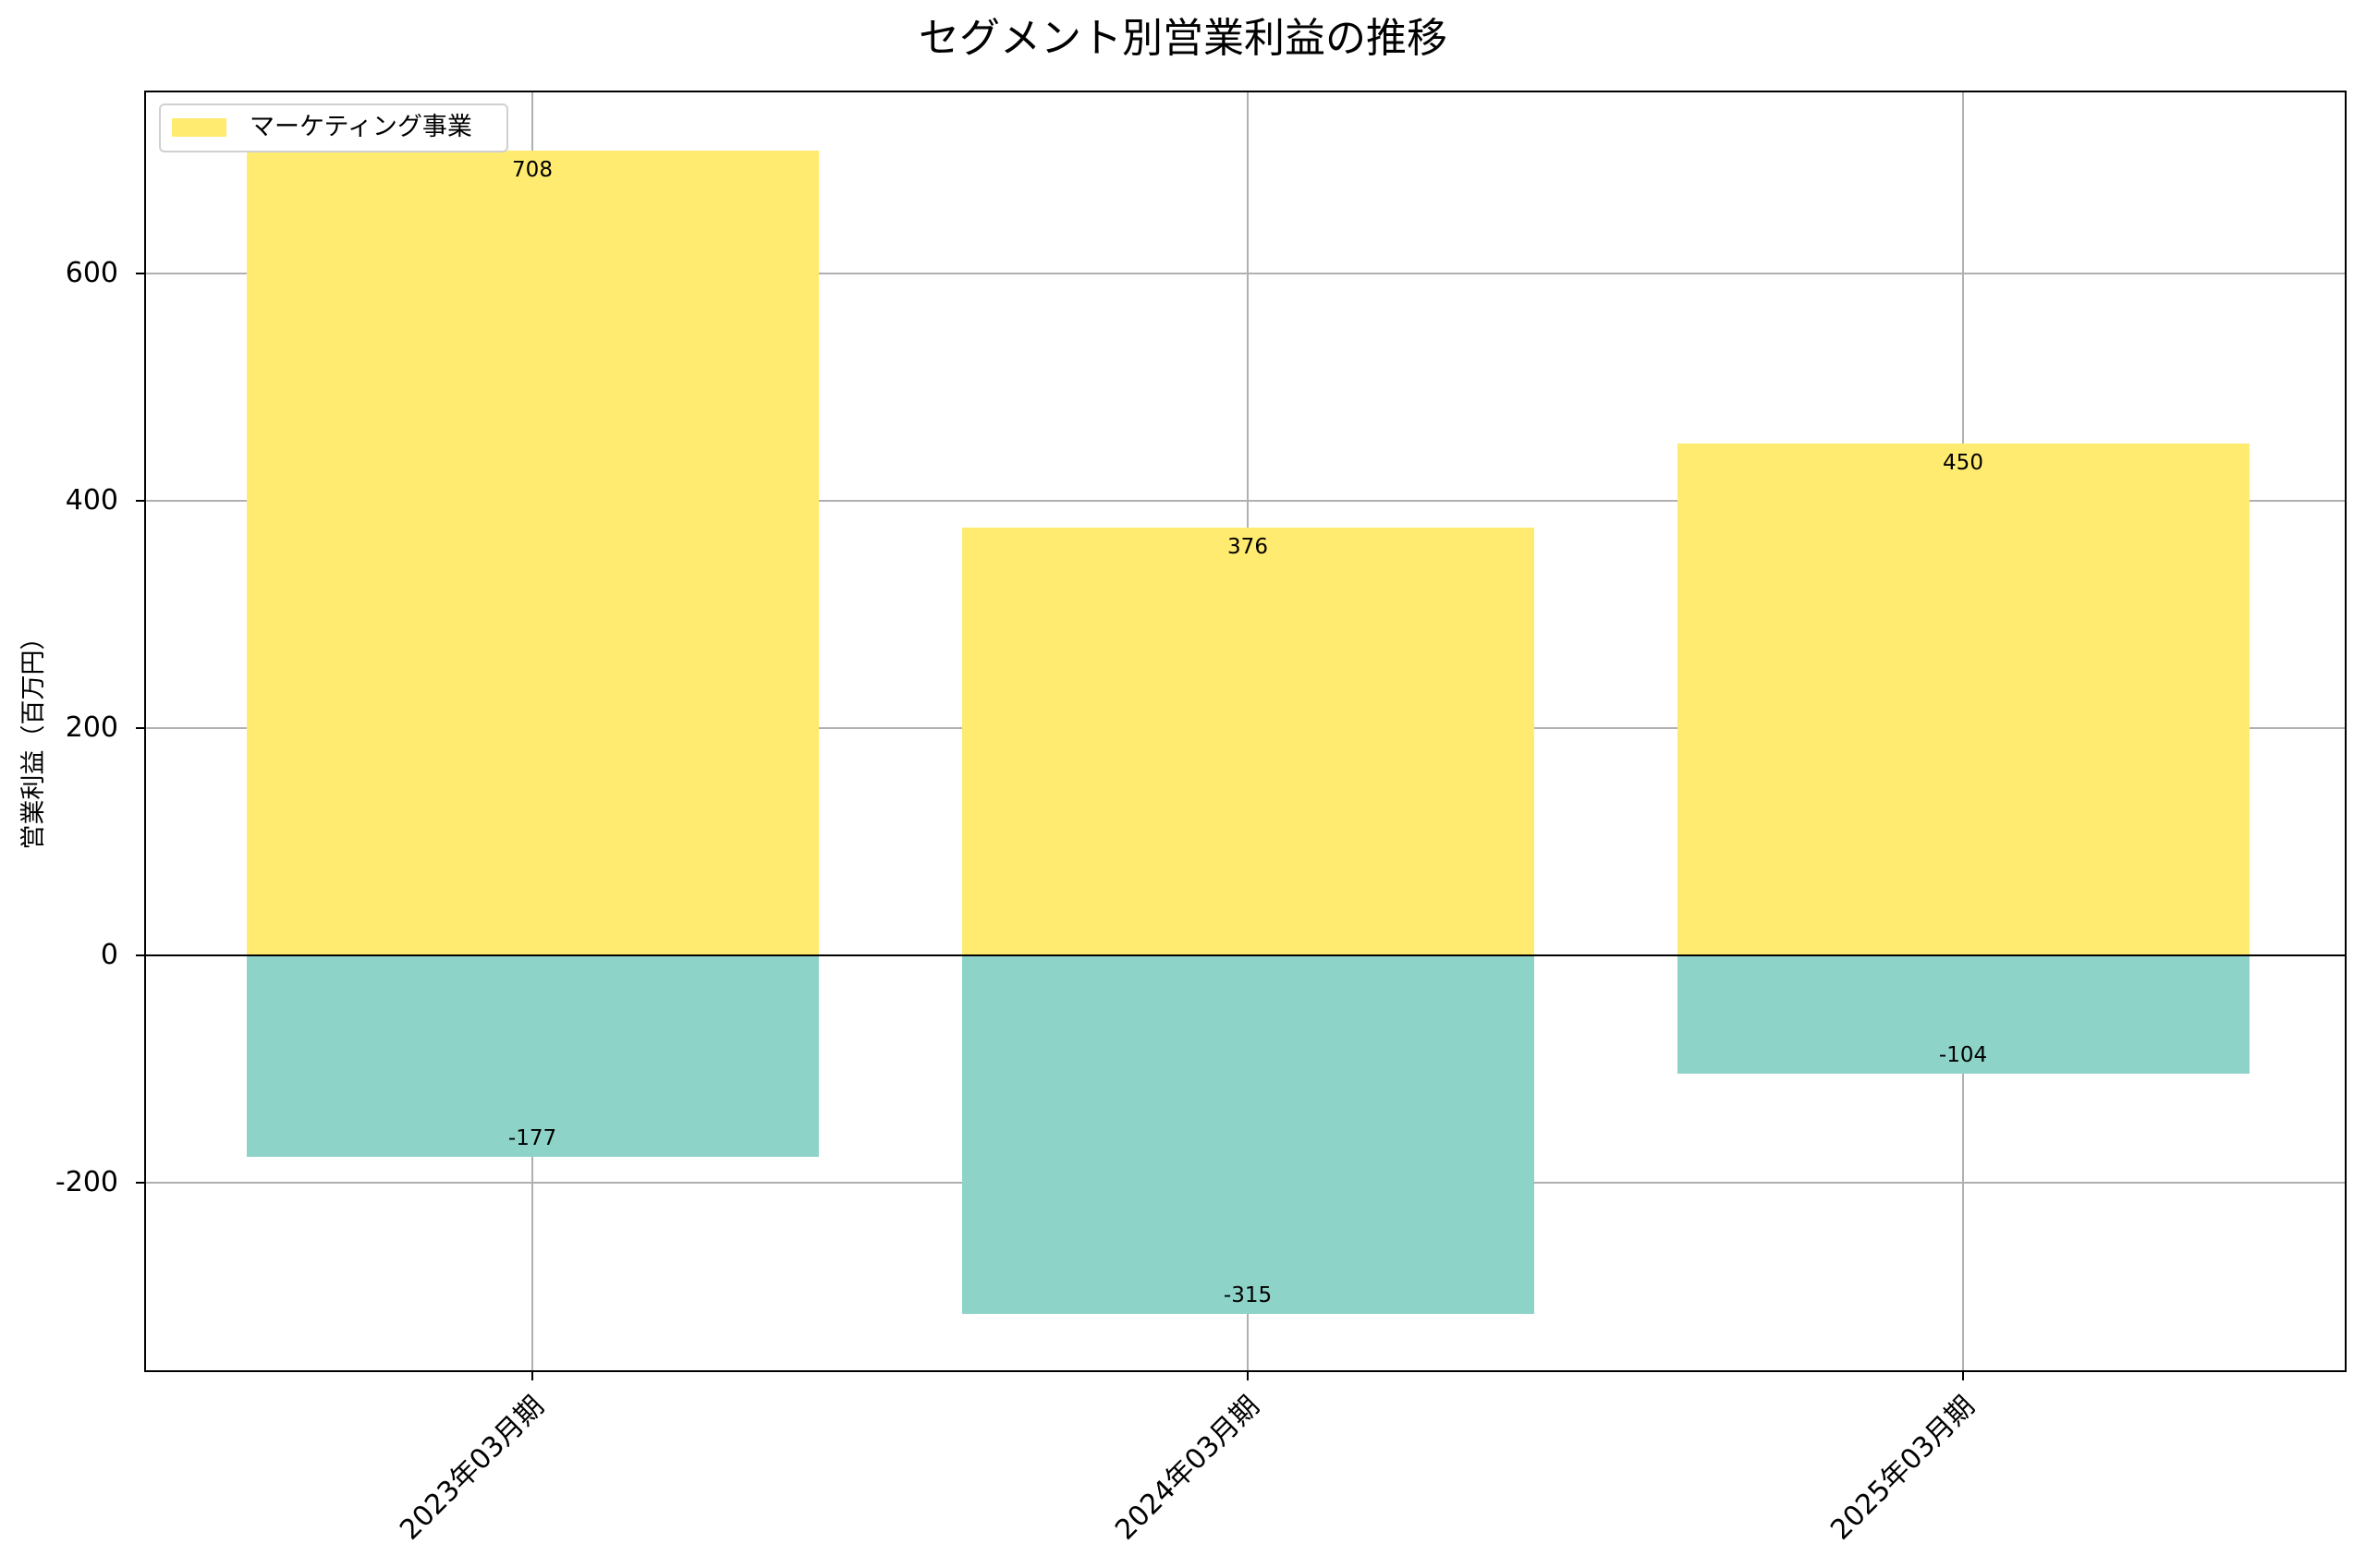 The width and height of the screenshot is (2366, 1568). I want to click on bar-value-label: -315, so click(1248, 1294).